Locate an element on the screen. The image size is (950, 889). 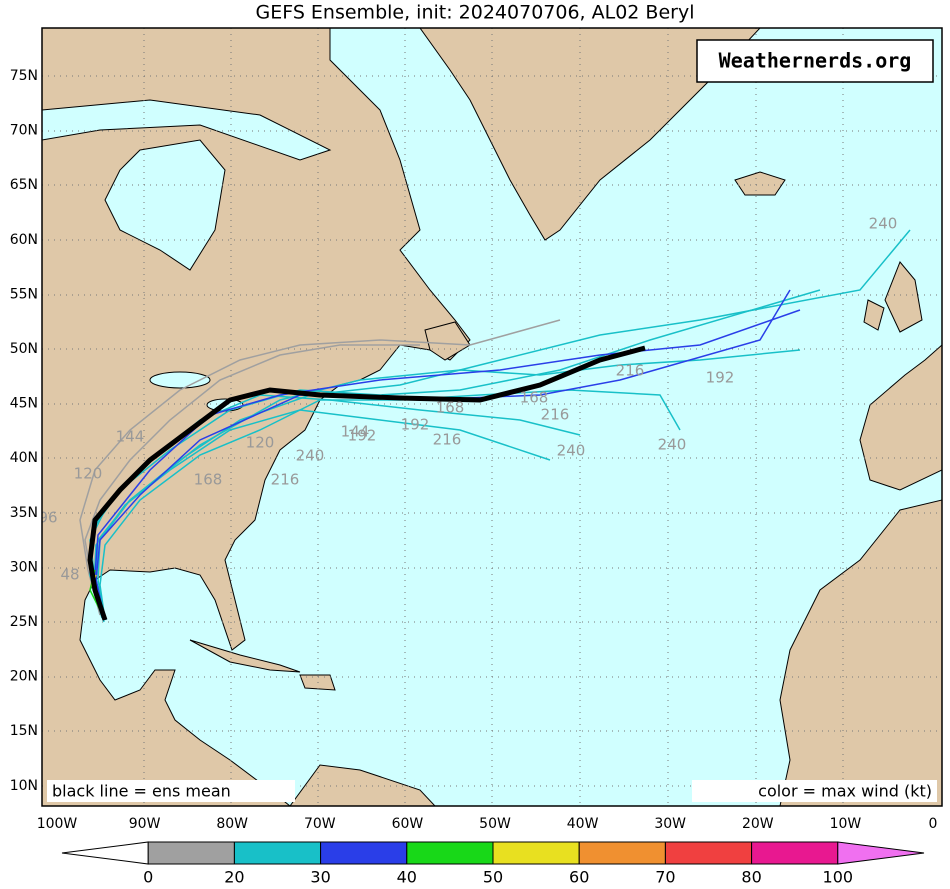
europe is located at coordinates (900, 417).